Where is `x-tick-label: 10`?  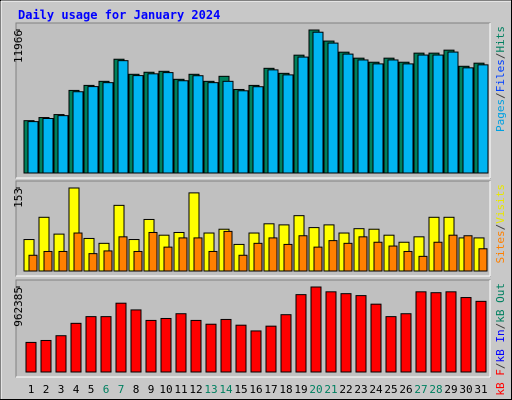 x-tick-label: 10 is located at coordinates (165, 389).